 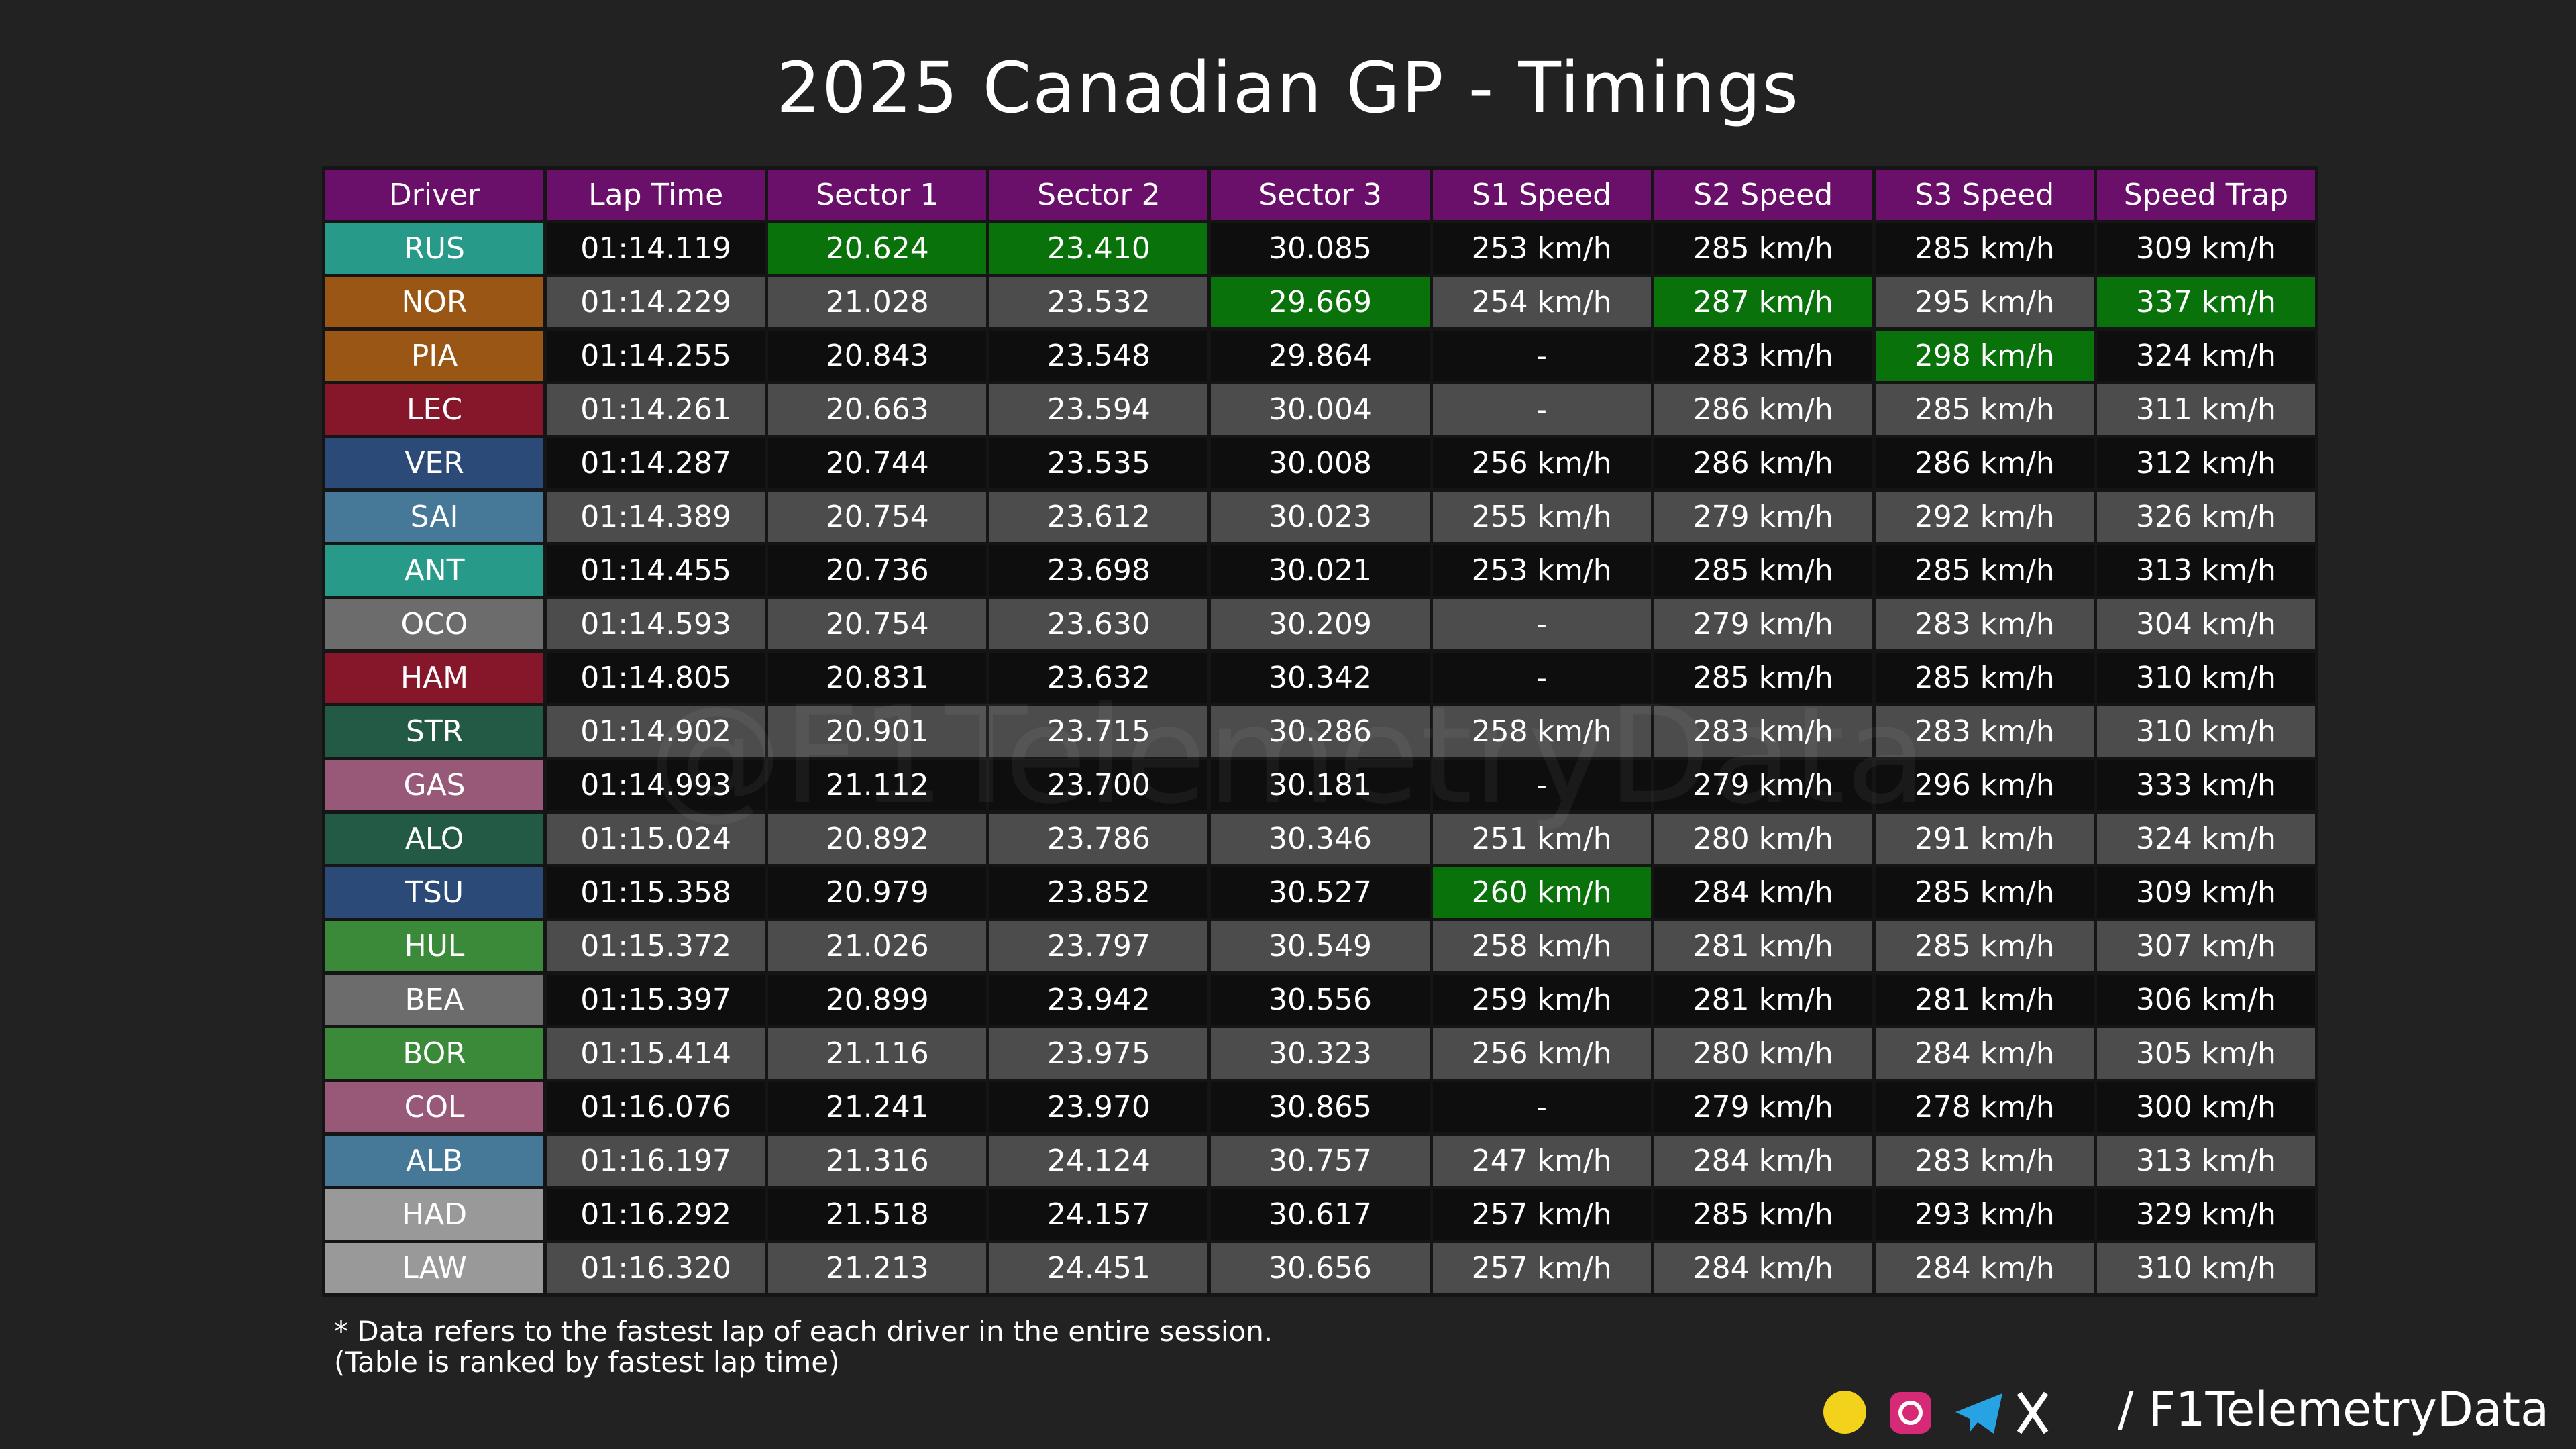 What do you see at coordinates (1098, 731) in the screenshot?
I see `data-cell: 23.715` at bounding box center [1098, 731].